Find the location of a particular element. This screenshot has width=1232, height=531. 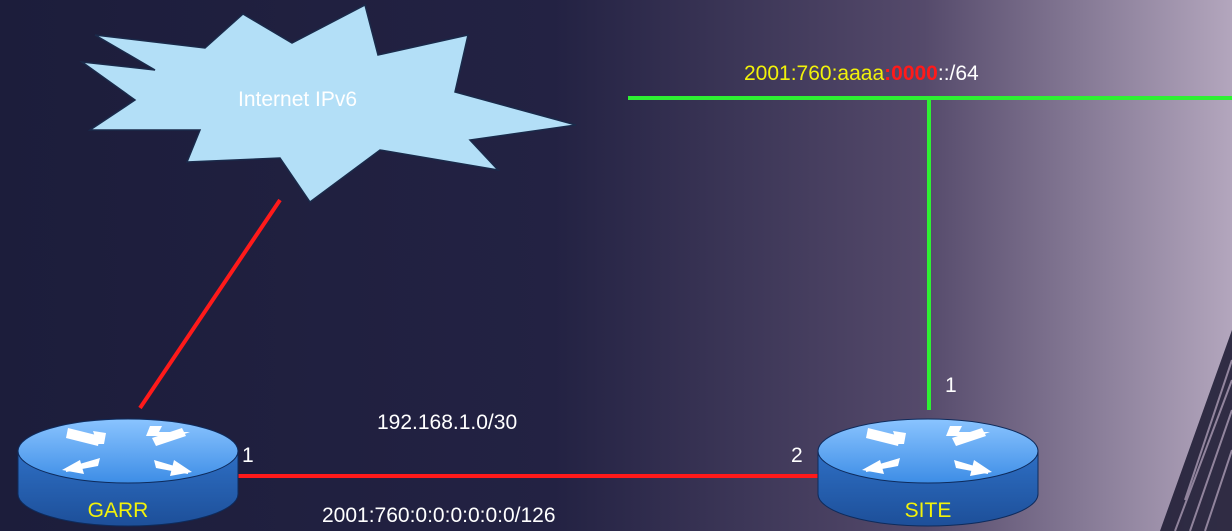

router-site is located at coordinates (928, 472).